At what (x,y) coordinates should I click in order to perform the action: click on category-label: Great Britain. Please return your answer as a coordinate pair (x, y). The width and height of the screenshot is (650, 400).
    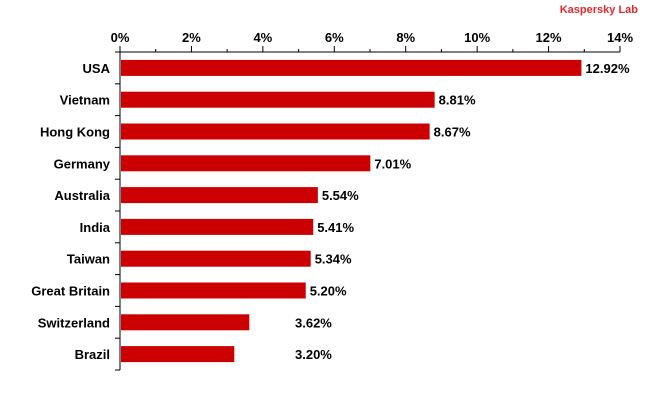
    Looking at the image, I should click on (70, 291).